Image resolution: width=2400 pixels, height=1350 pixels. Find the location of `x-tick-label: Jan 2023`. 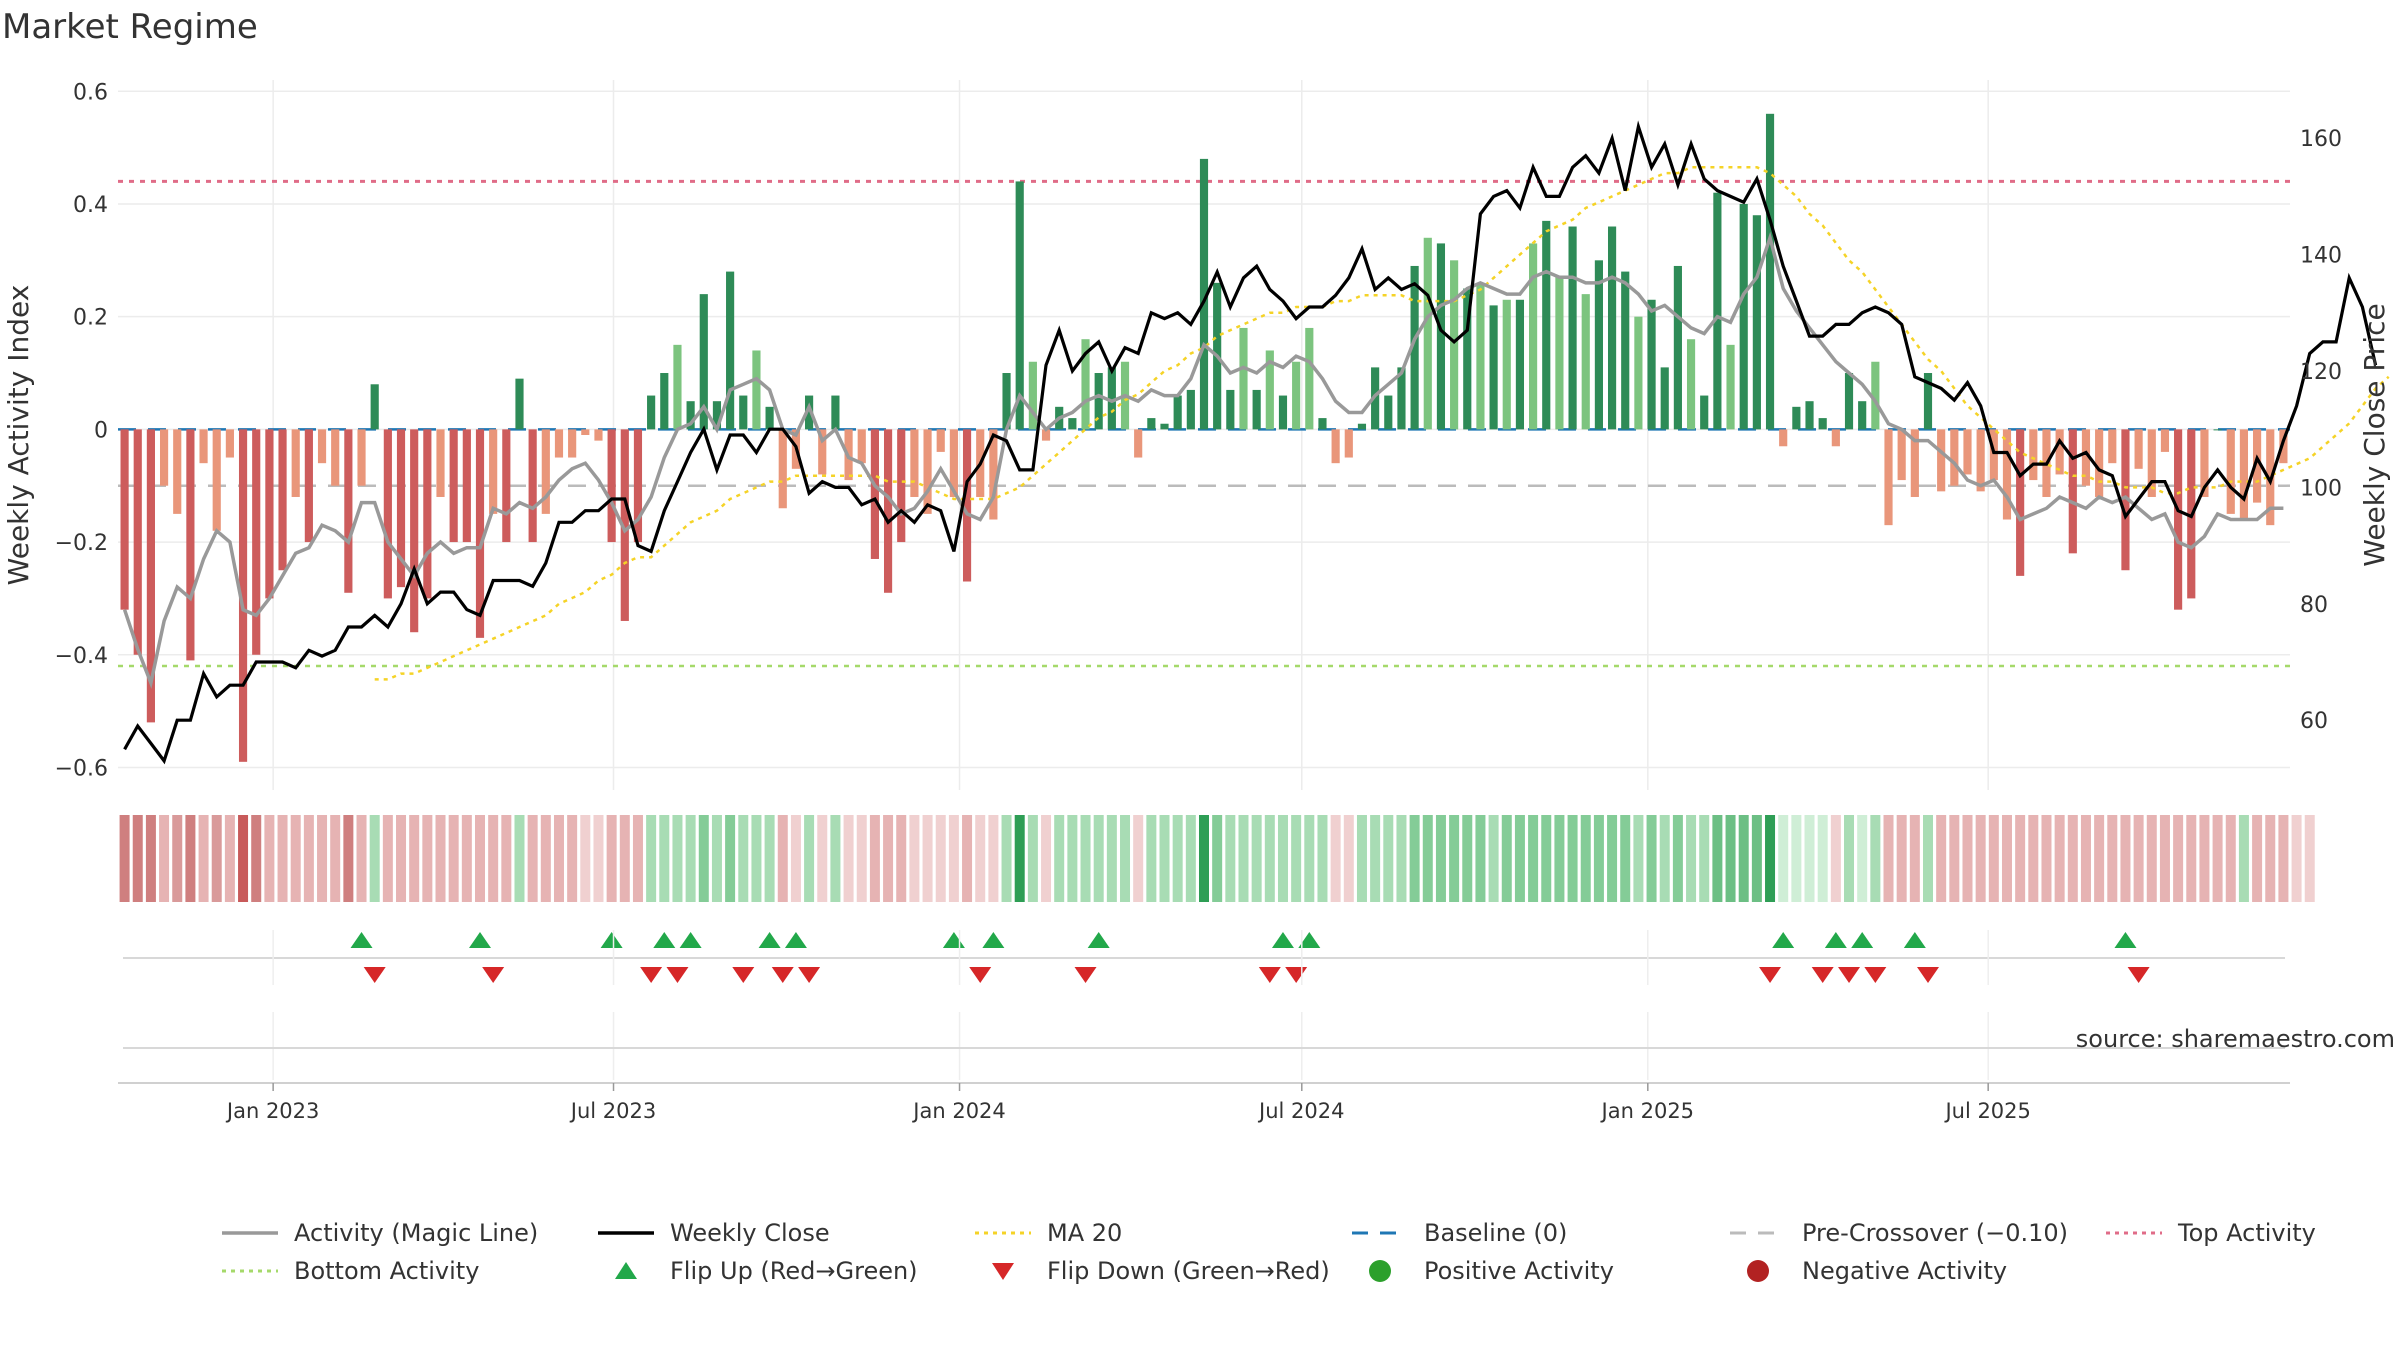

x-tick-label: Jan 2023 is located at coordinates (272, 1111).